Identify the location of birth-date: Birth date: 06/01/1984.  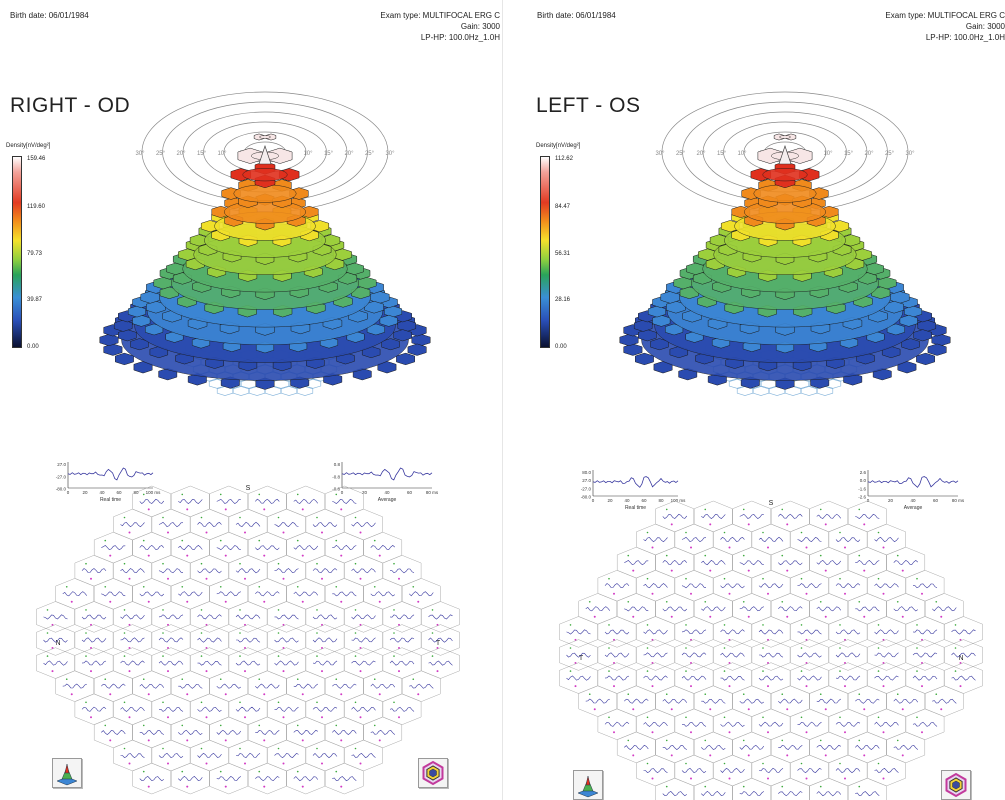
(576, 15).